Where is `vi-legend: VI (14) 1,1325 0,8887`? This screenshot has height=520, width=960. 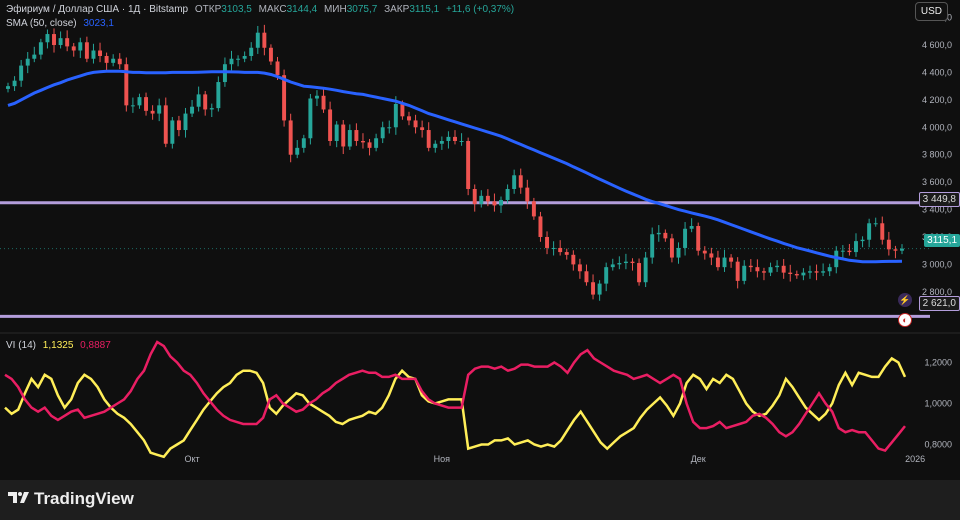 vi-legend: VI (14) 1,1325 0,8887 is located at coordinates (60, 345).